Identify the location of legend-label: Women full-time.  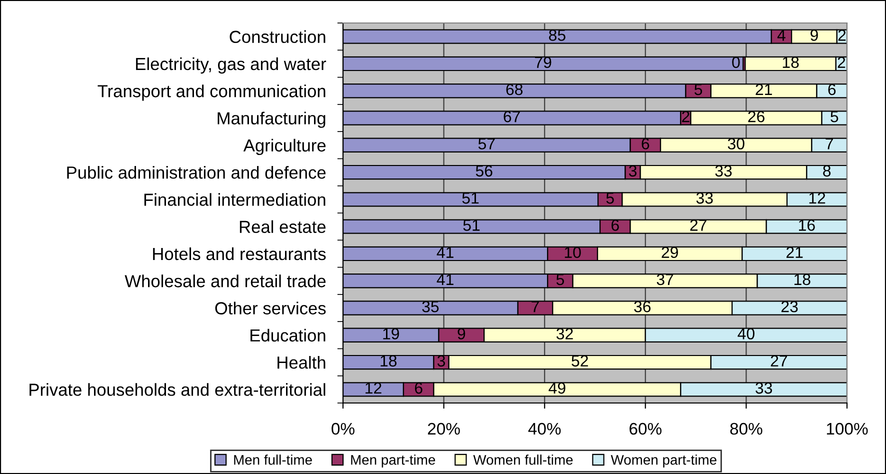
(523, 459).